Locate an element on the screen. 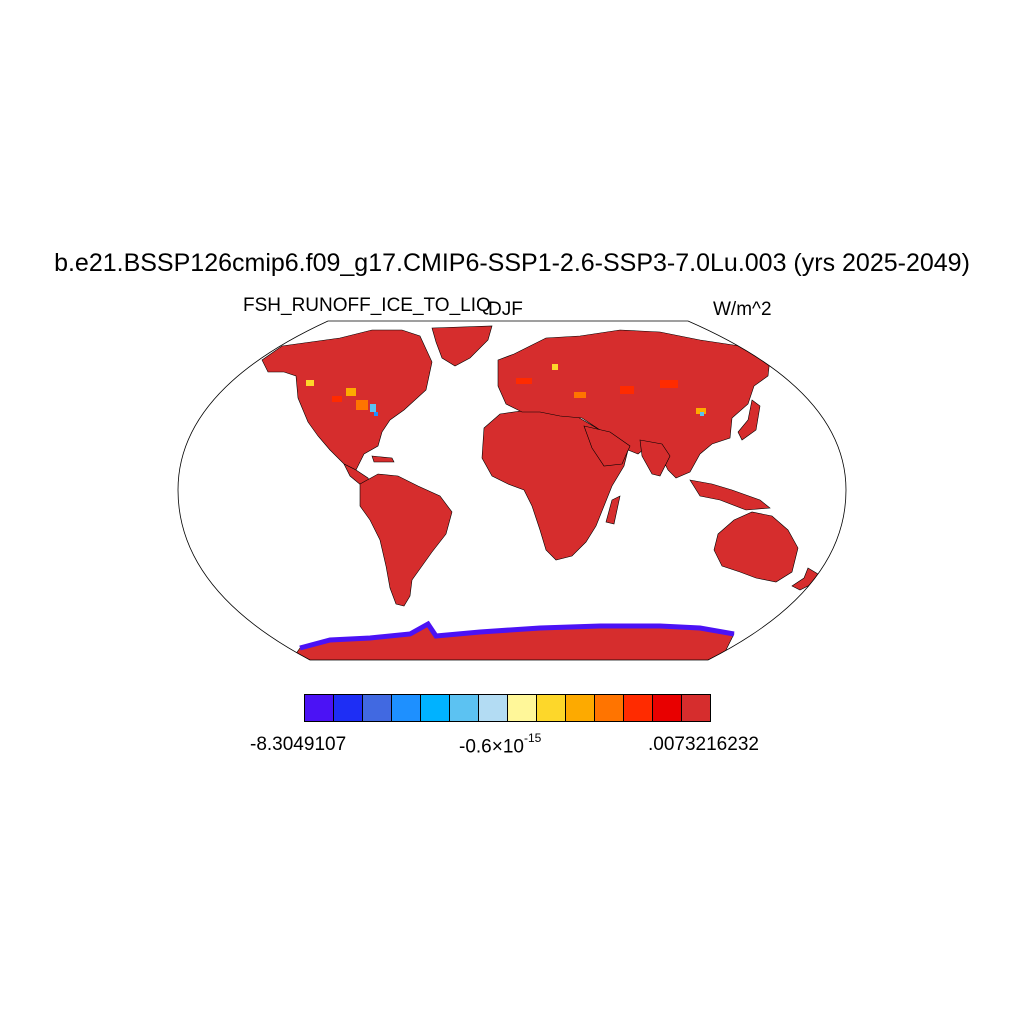  colorbar-mid-label-base: -0.6×10 is located at coordinates (491, 747).